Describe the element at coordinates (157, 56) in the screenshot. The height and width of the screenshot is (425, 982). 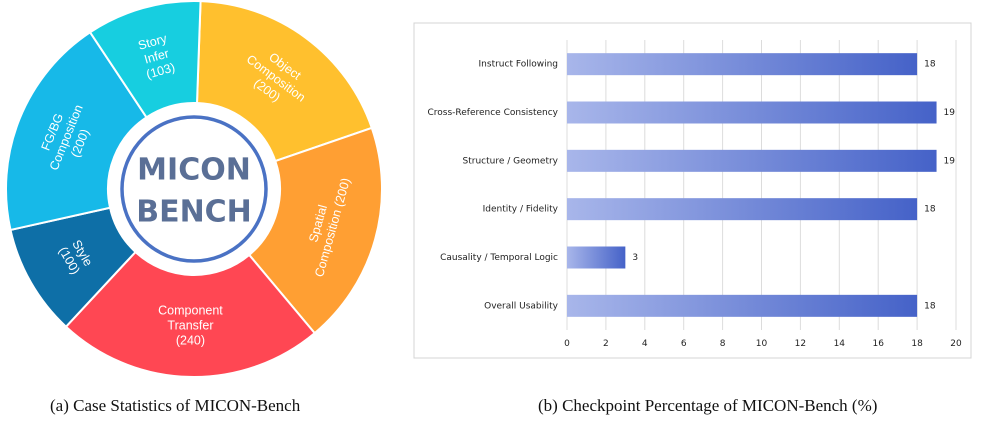
I see `donut-slice-label: Infer` at that location.